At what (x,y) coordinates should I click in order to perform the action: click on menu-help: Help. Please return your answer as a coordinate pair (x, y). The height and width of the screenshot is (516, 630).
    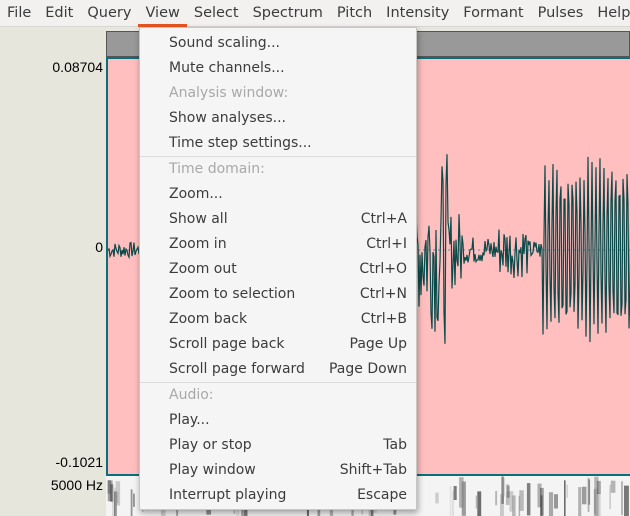
    Looking at the image, I should click on (613, 12).